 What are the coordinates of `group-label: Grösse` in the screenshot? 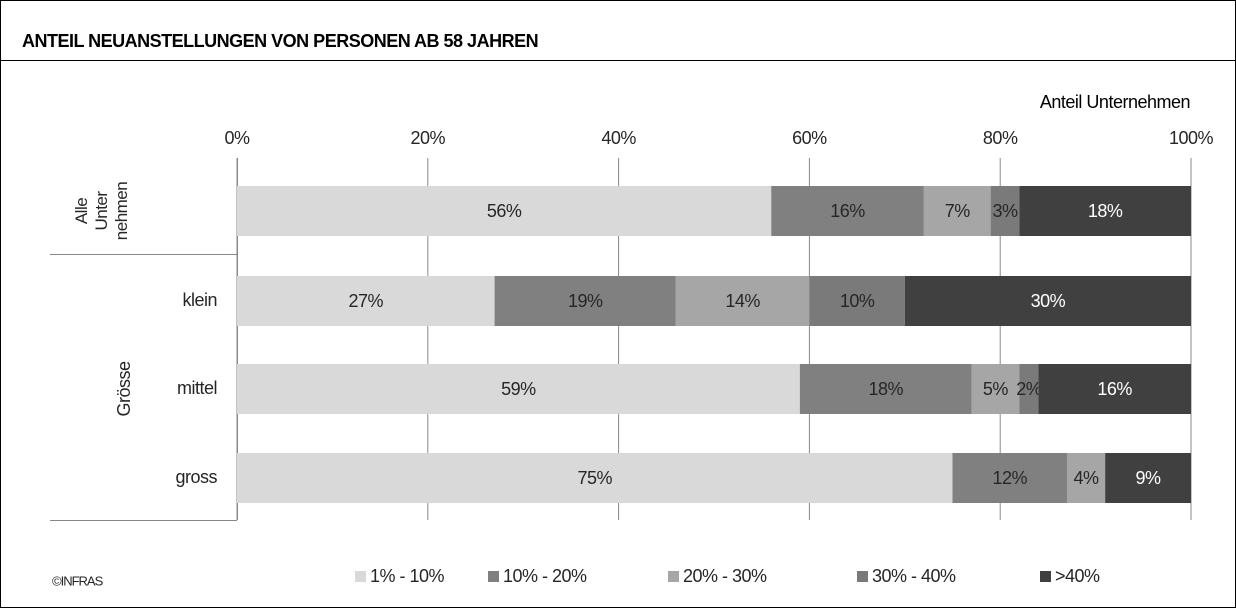 It's located at (124, 389).